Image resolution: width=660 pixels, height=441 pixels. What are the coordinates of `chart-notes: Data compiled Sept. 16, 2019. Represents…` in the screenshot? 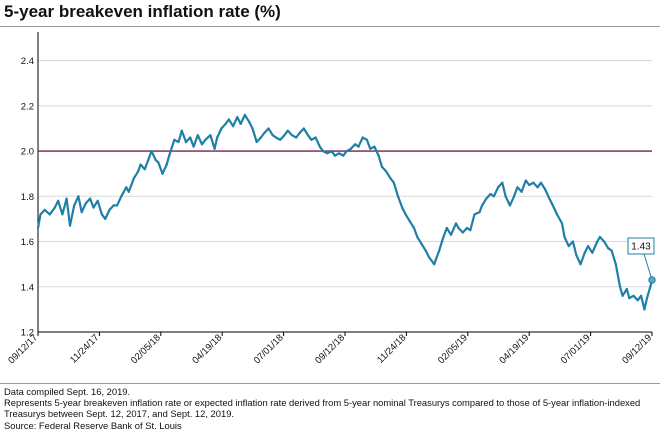 It's located at (330, 408).